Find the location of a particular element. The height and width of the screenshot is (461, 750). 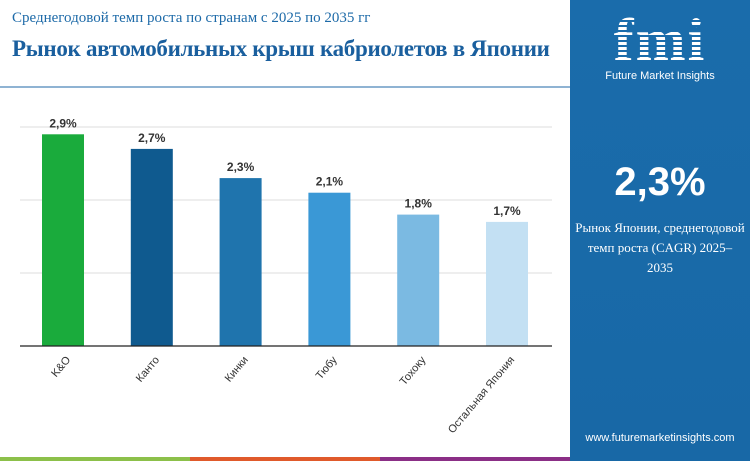

data-label: 2,1% is located at coordinates (330, 182).